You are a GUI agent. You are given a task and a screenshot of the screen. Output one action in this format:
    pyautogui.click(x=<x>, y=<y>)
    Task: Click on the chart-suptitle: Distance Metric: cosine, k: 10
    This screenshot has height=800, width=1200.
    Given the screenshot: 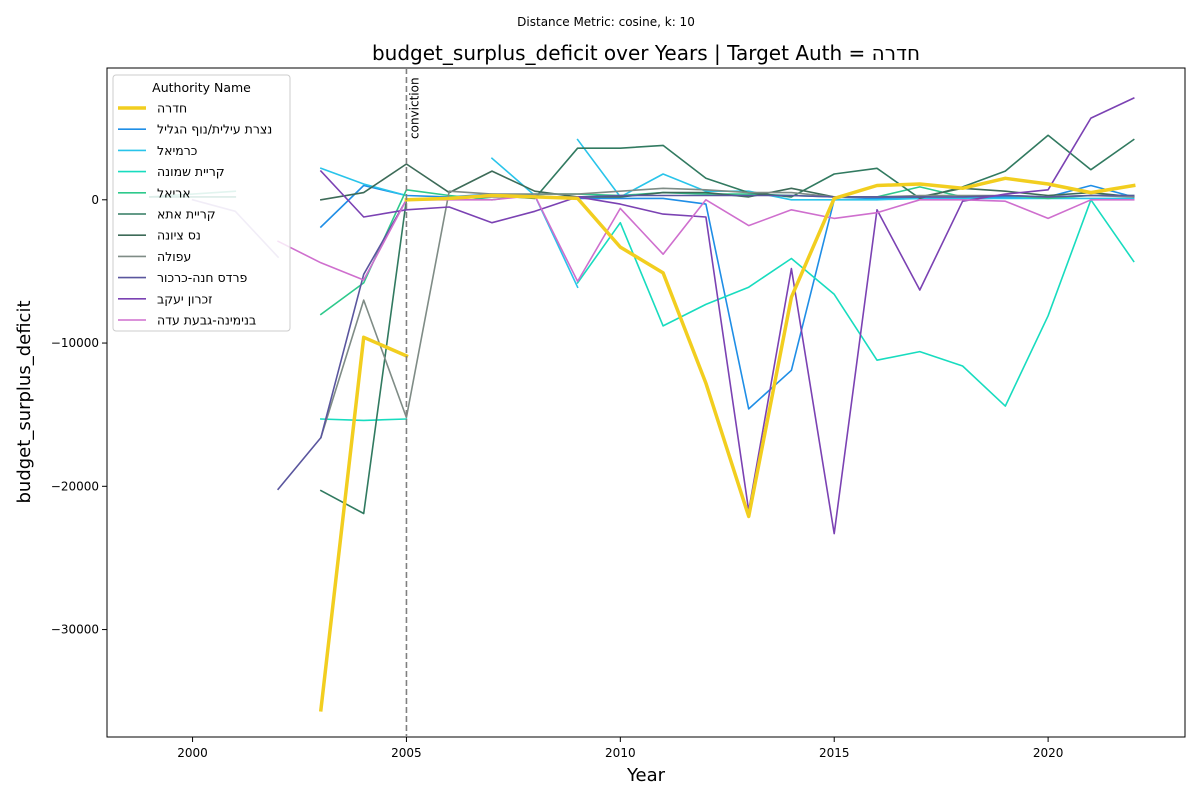 What is the action you would take?
    pyautogui.click(x=606, y=22)
    